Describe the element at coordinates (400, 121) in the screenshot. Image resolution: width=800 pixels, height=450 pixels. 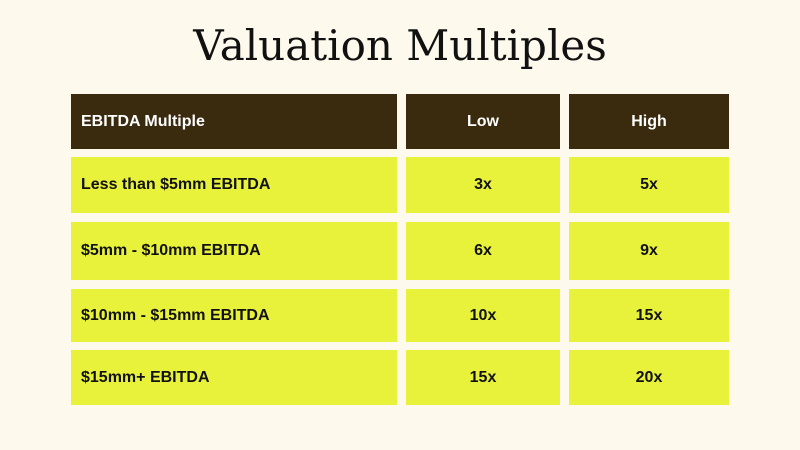
I see `table-header-row: EBITDA Multiple Low High` at that location.